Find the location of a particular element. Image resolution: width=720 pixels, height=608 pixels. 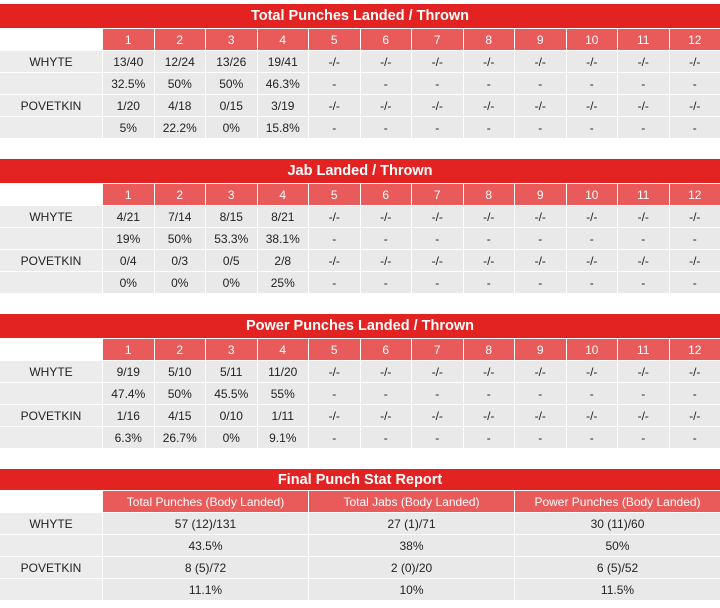

stat-cell: 0/4 is located at coordinates (128, 260).